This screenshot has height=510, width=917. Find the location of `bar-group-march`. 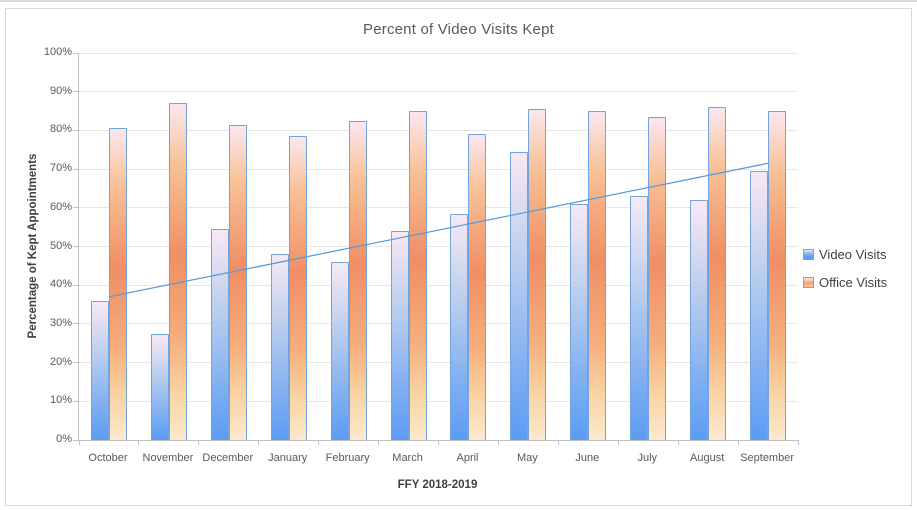

bar-group-march is located at coordinates (409, 246).